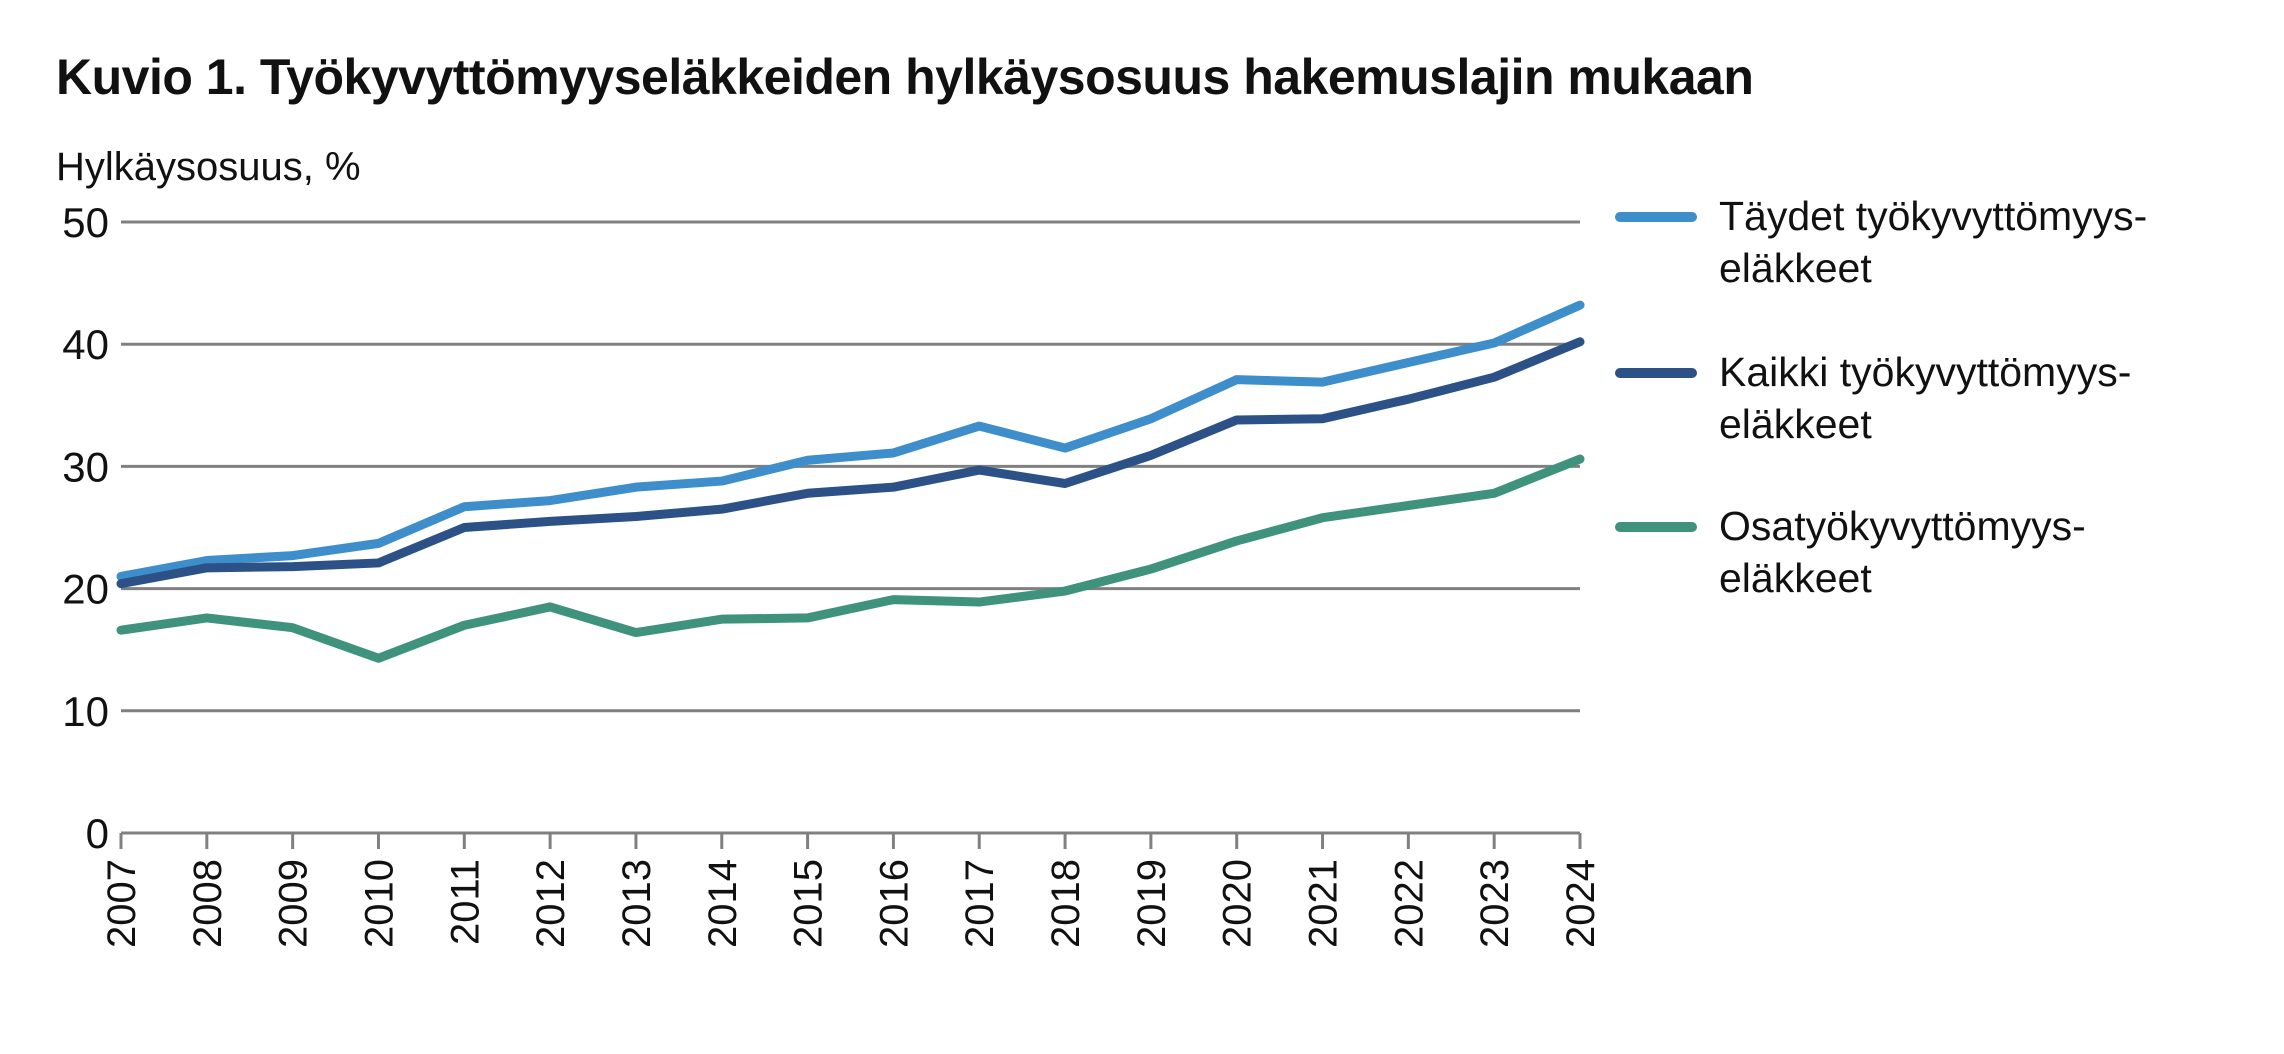  I want to click on x-tick-label: 2018, so click(1066, 903).